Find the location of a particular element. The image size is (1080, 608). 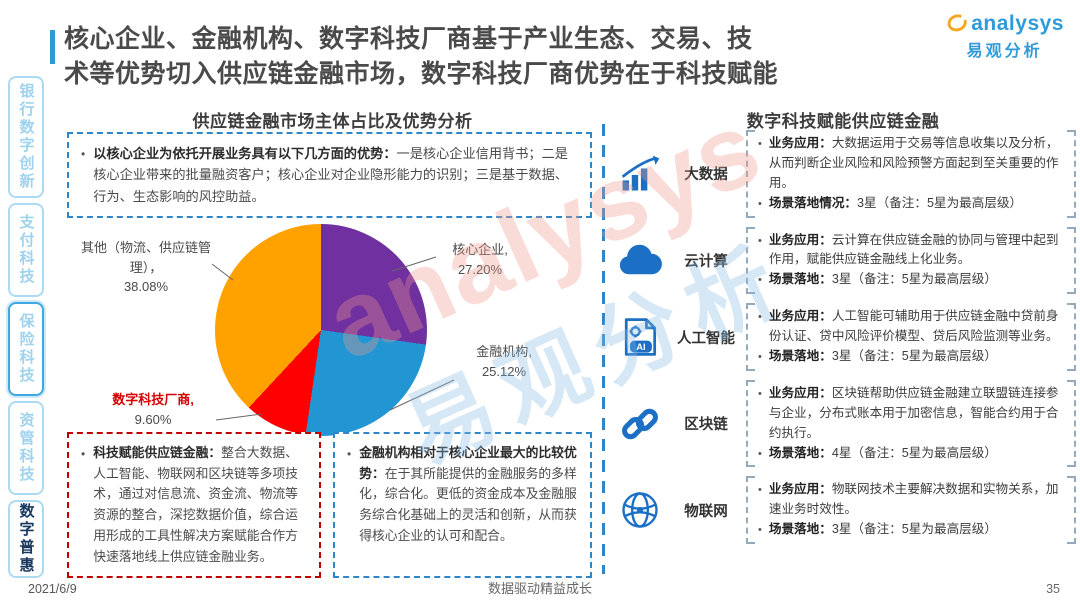

svg-text: AI is located at coordinates (640, 347).